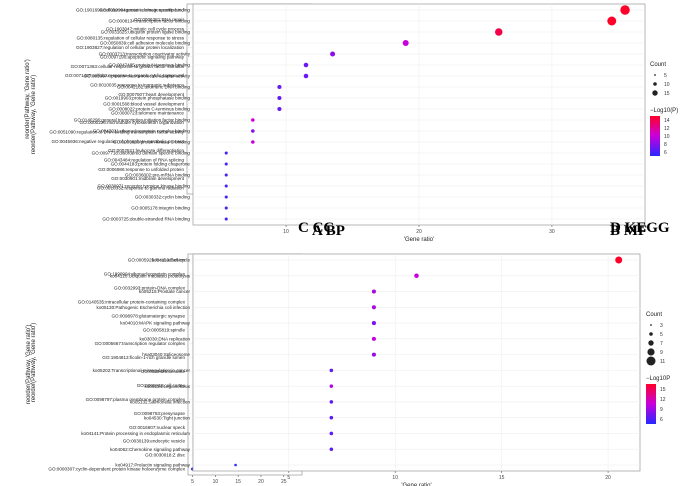 The height and width of the screenshot is (486, 685). What do you see at coordinates (157, 260) in the screenshot?
I see `y-category-label: GO:0005925:focal adhesion` at bounding box center [157, 260].